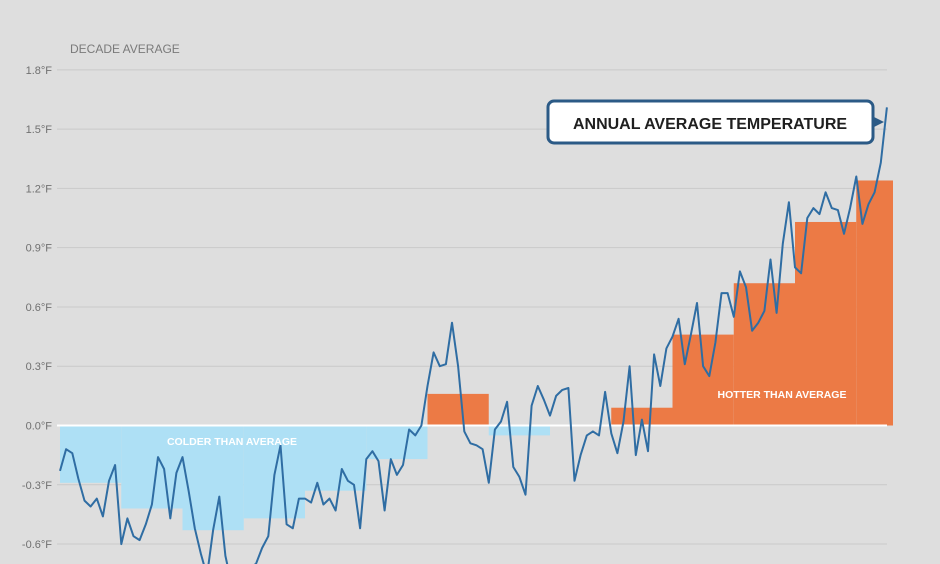 This screenshot has height=564, width=940. What do you see at coordinates (642, 416) in the screenshot?
I see `decade-bar-1970s` at bounding box center [642, 416].